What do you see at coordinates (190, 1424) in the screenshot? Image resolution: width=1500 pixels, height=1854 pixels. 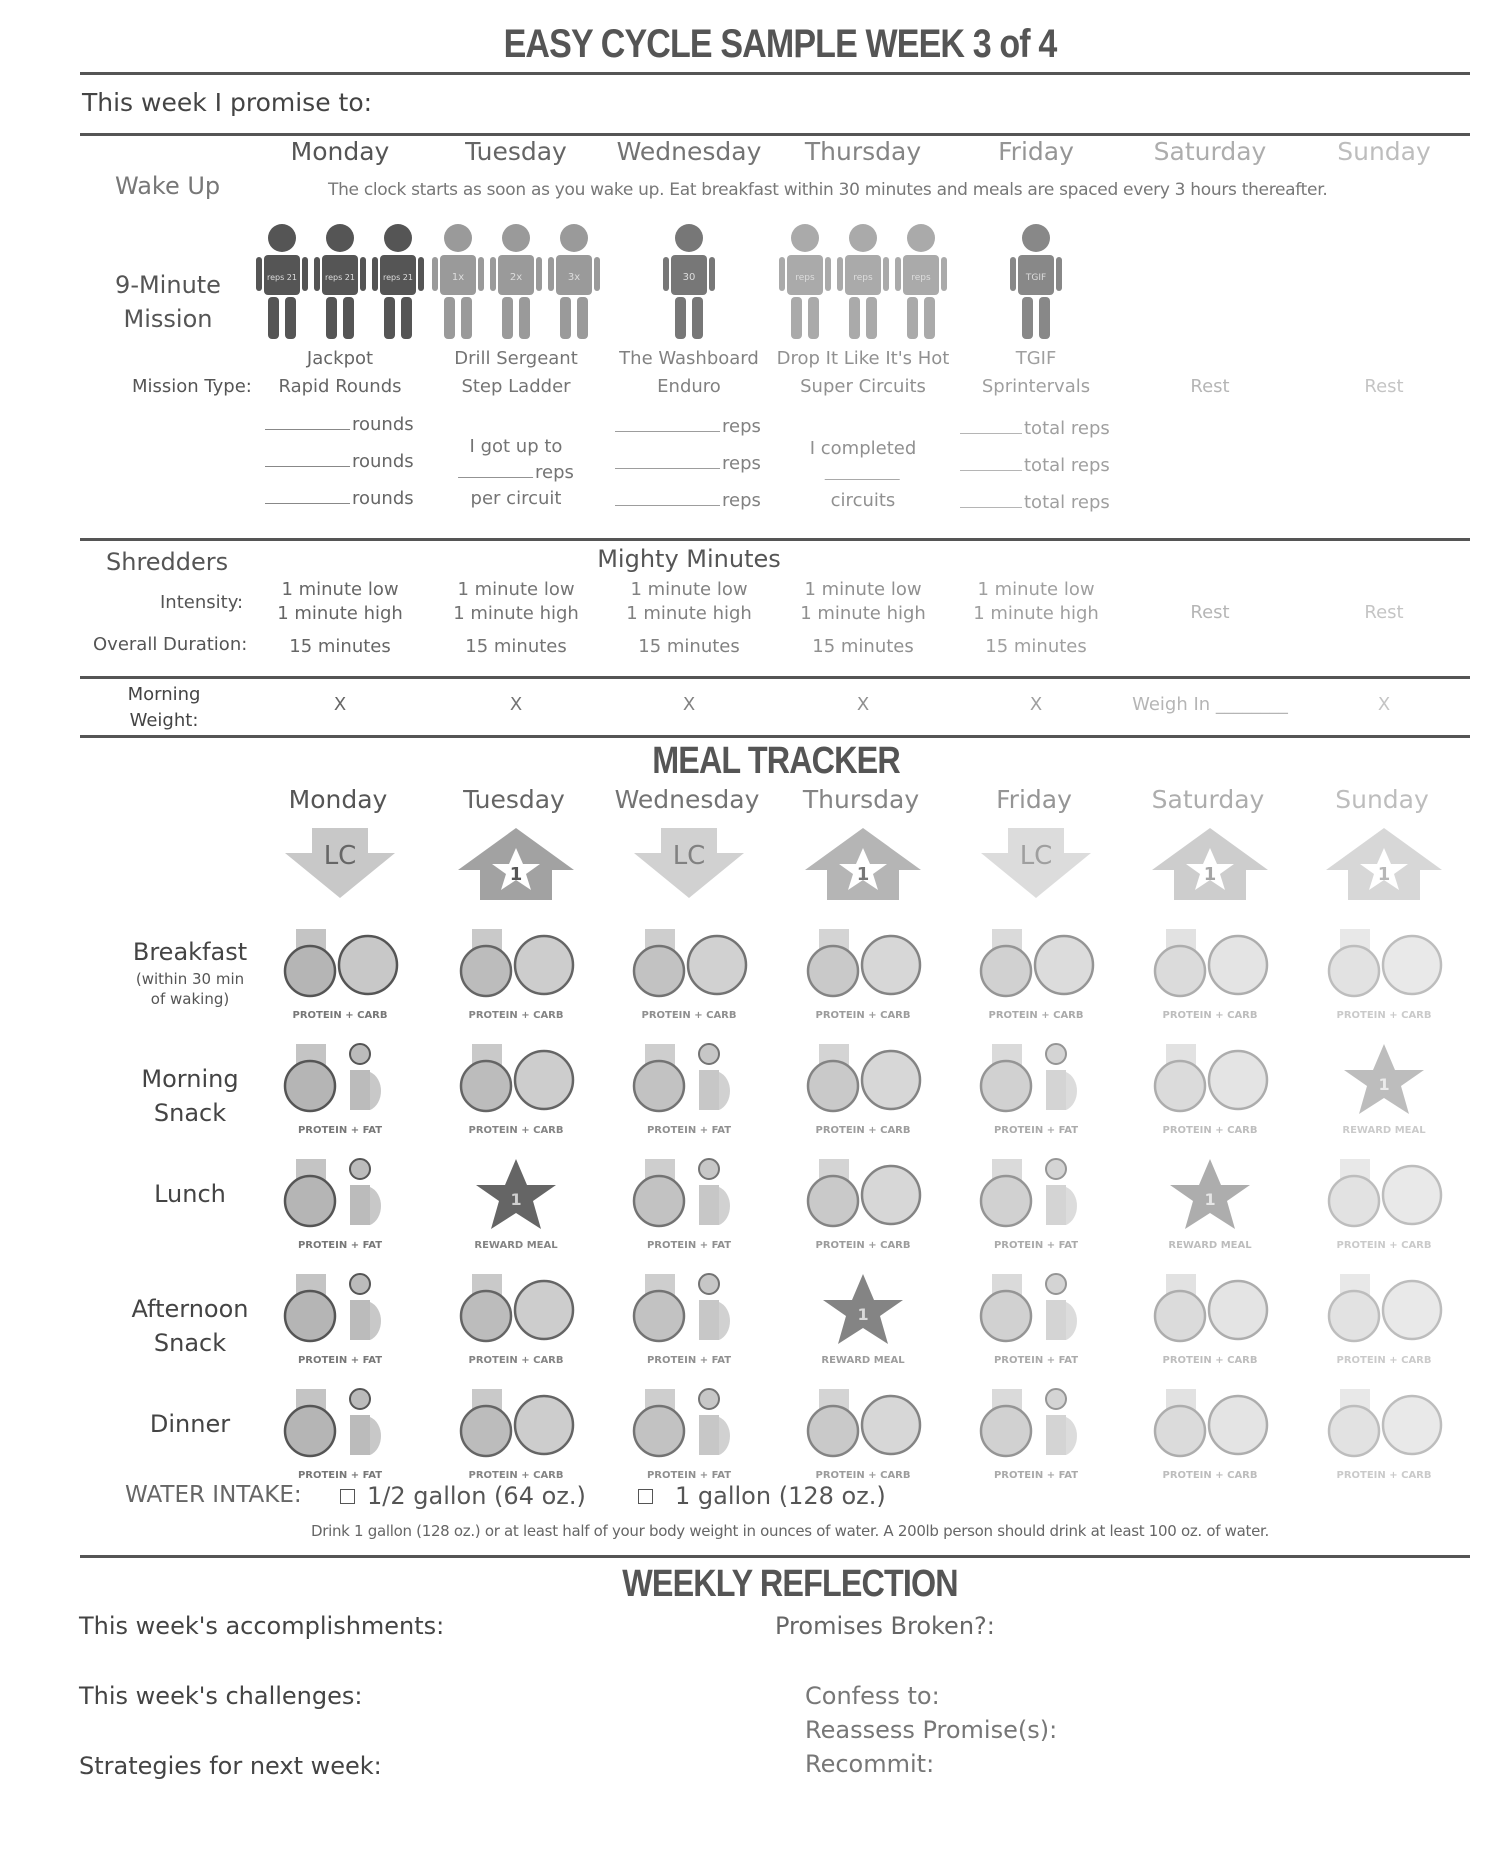 I see `meal-label: Dinner` at bounding box center [190, 1424].